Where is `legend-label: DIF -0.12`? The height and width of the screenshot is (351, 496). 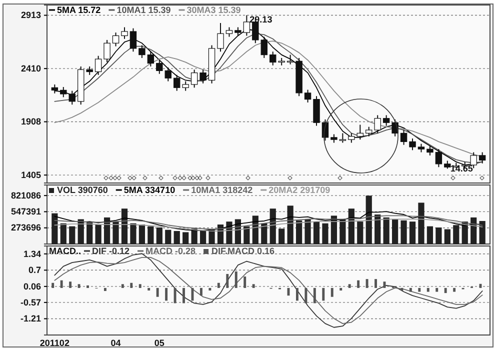
legend-label: DIF -0.12 is located at coordinates (111, 251).